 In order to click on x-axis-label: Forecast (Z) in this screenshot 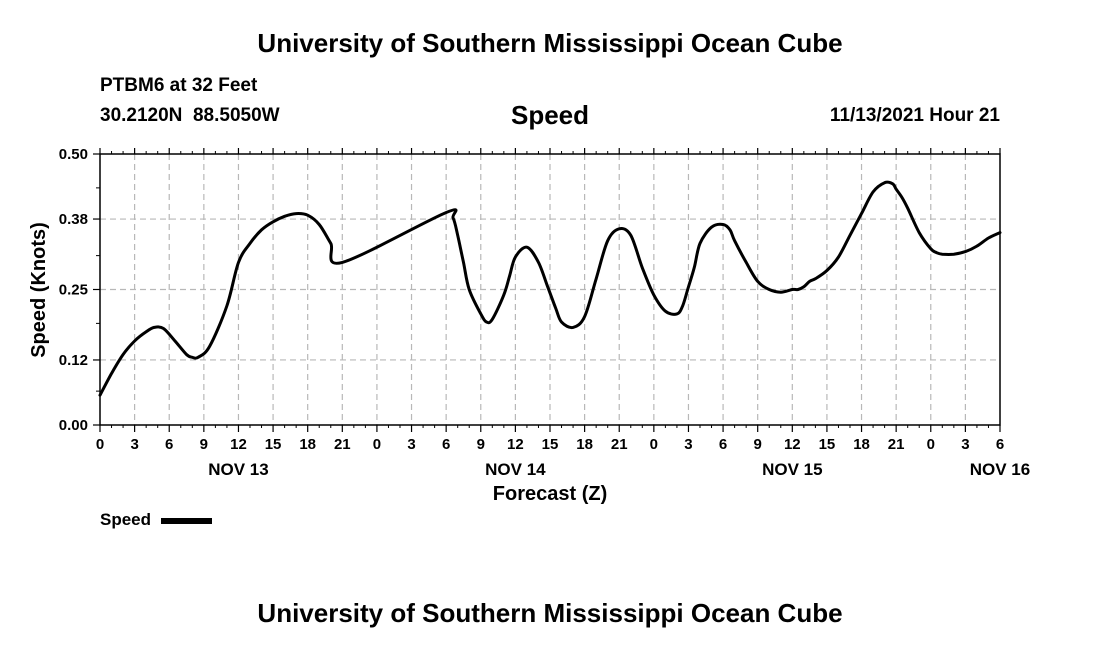, I will do `click(550, 494)`.